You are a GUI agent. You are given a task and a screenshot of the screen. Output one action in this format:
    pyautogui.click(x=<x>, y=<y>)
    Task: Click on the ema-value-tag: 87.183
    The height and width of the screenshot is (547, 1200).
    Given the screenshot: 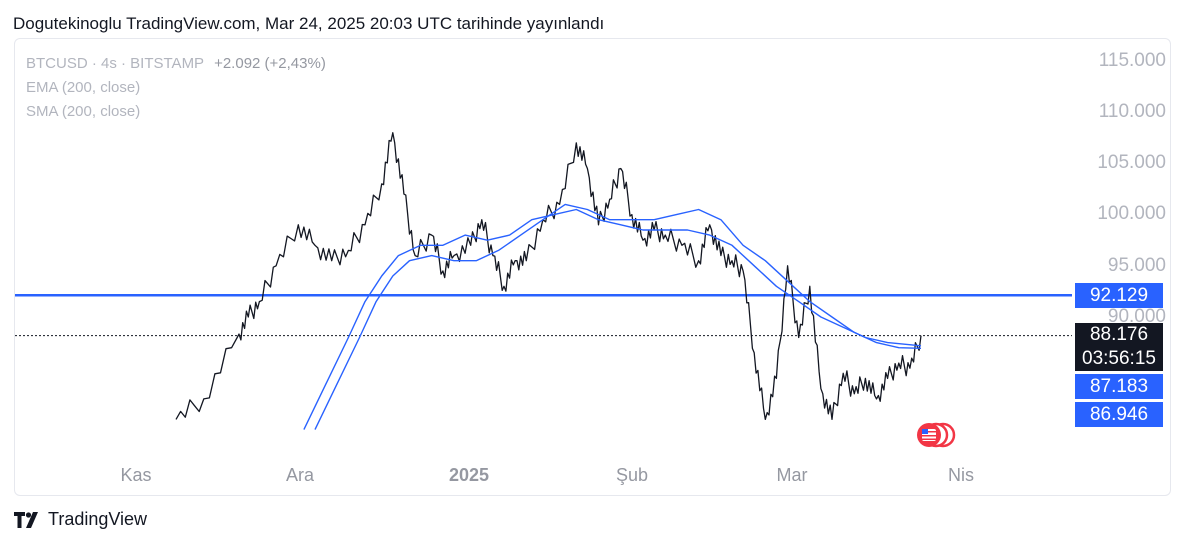 What is the action you would take?
    pyautogui.click(x=1119, y=386)
    